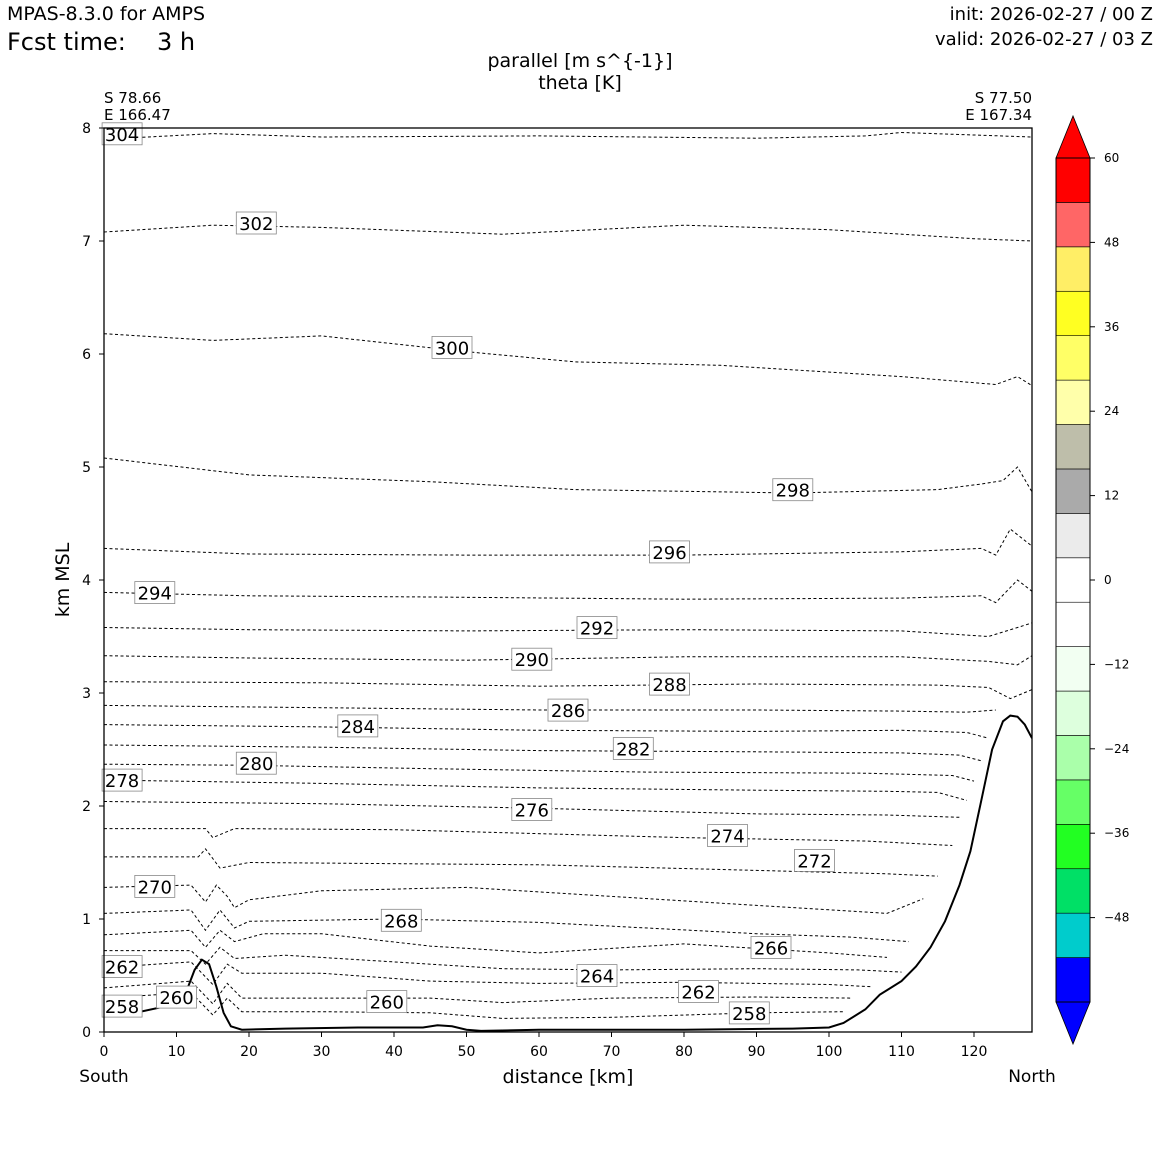 This screenshot has height=1160, width=1160. I want to click on y-tick-label: 0, so click(86, 1033).